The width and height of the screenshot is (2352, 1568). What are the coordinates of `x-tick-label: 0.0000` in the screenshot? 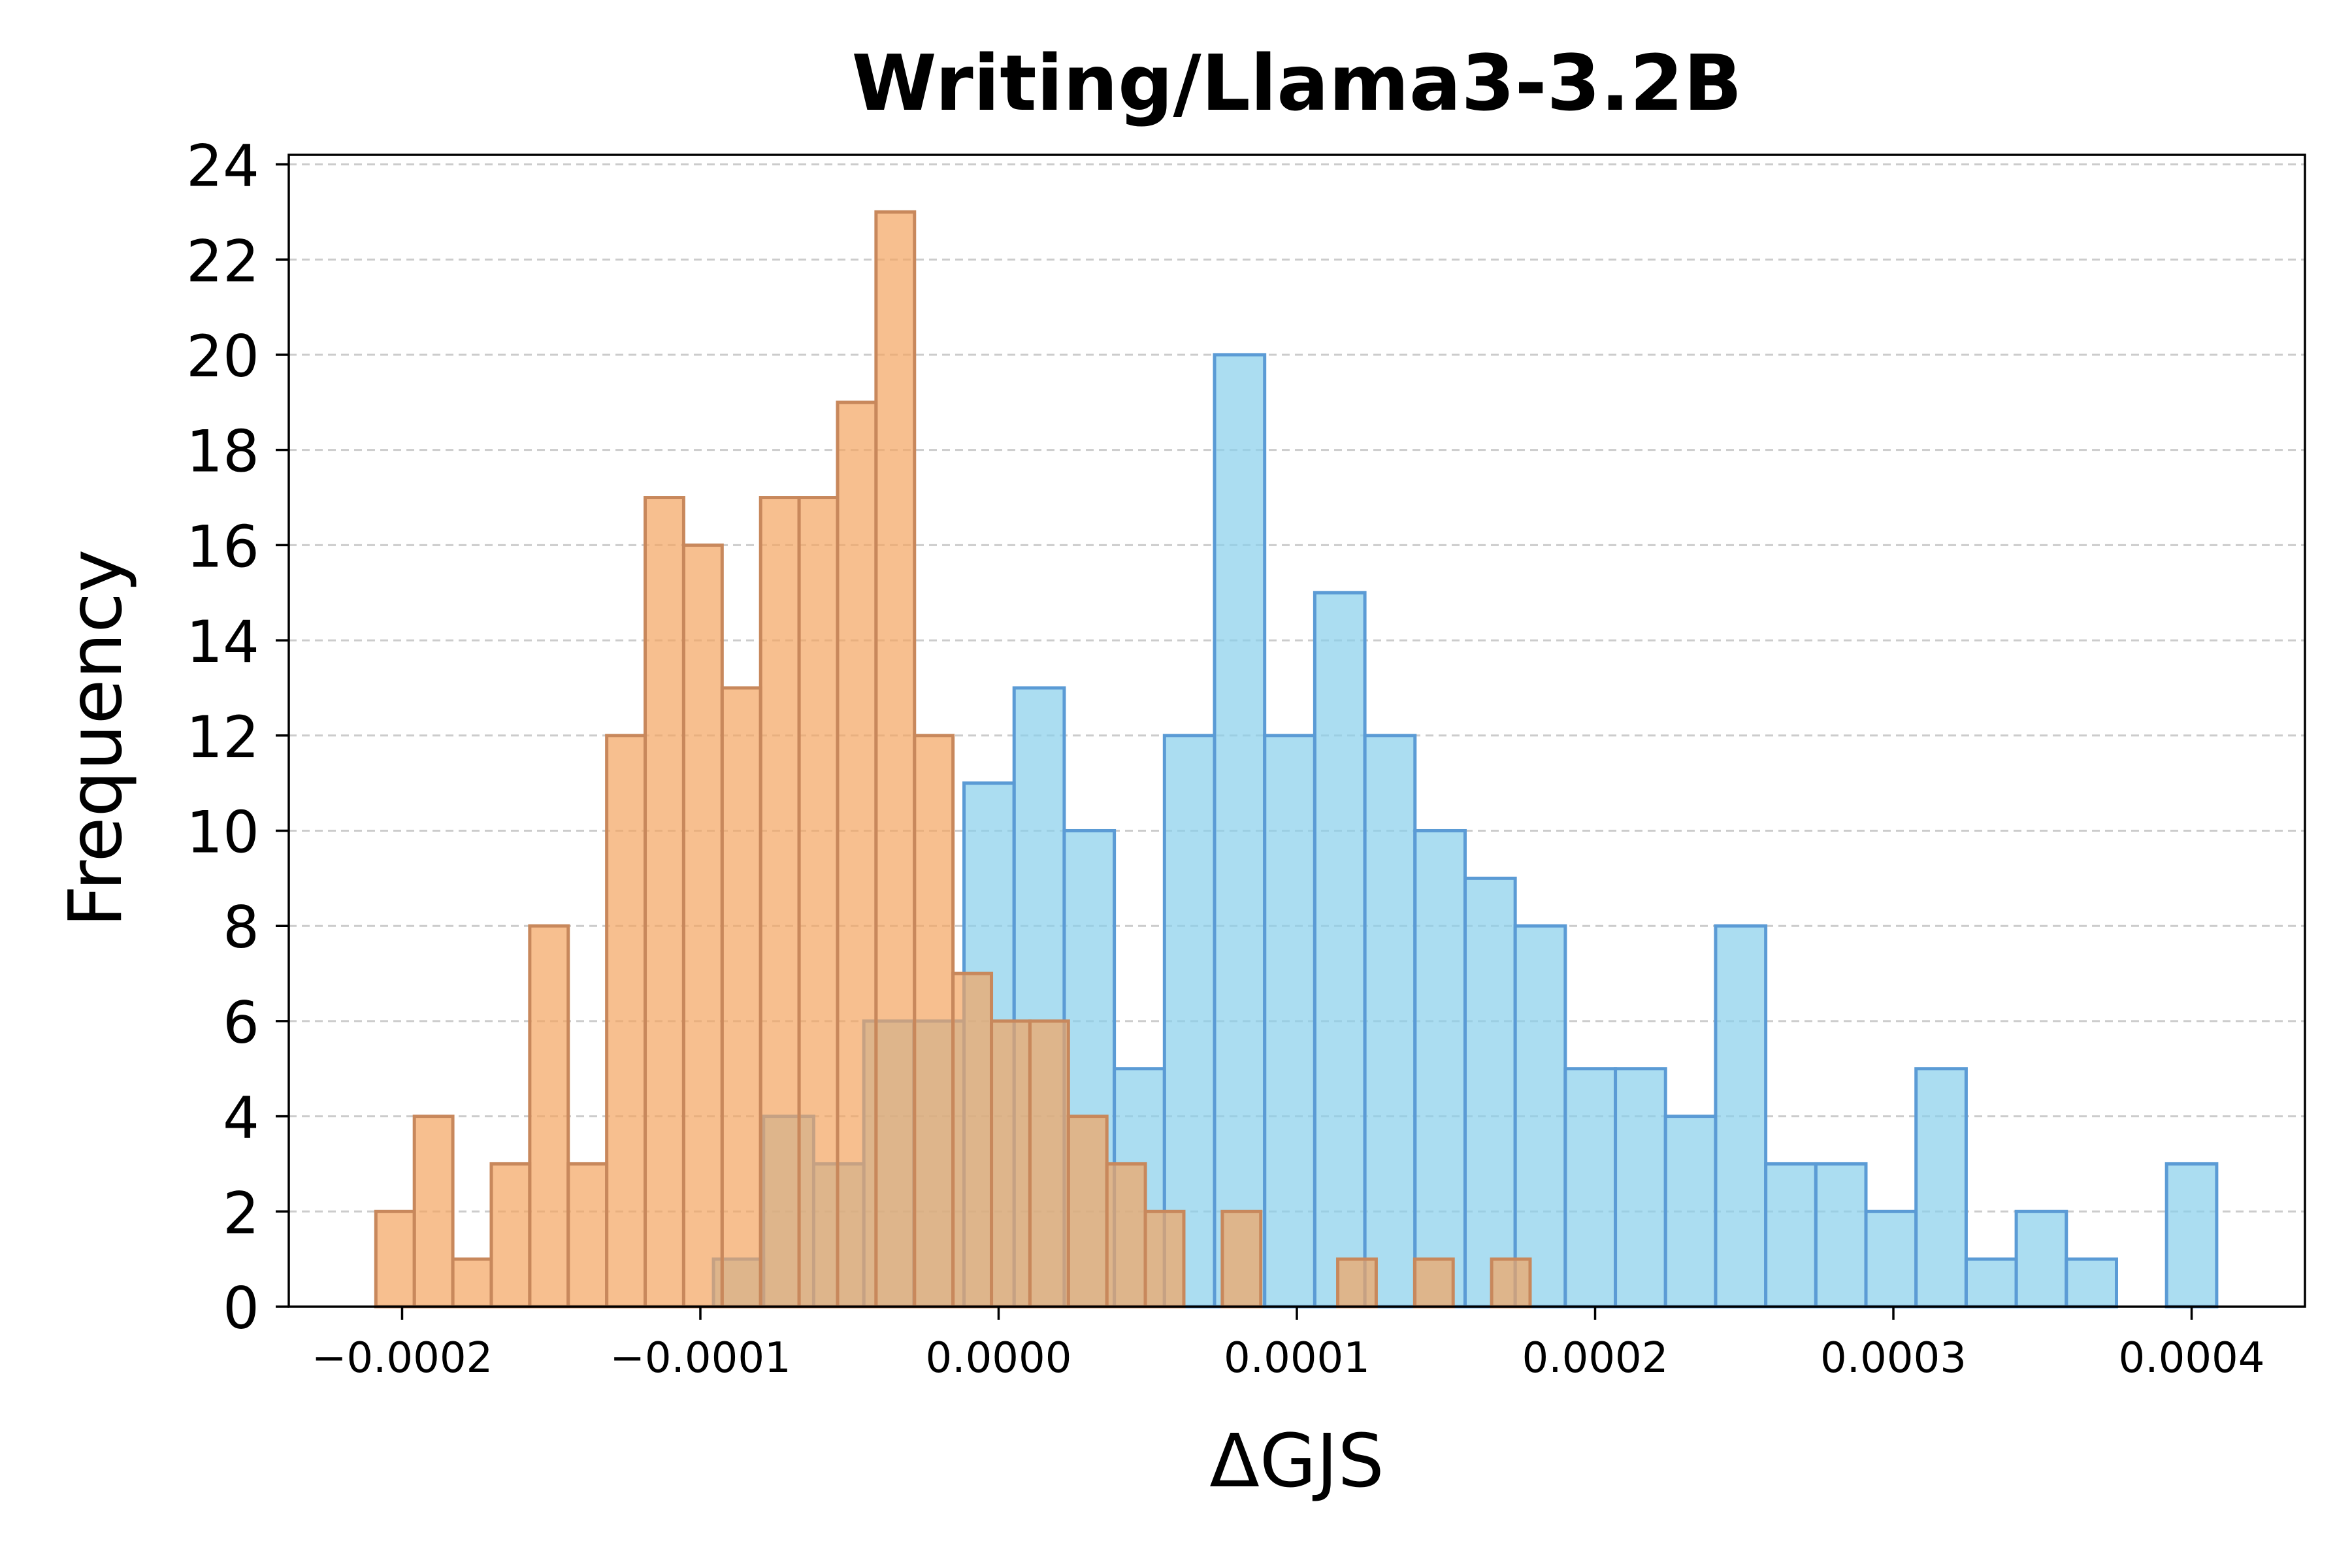 It's located at (999, 1358).